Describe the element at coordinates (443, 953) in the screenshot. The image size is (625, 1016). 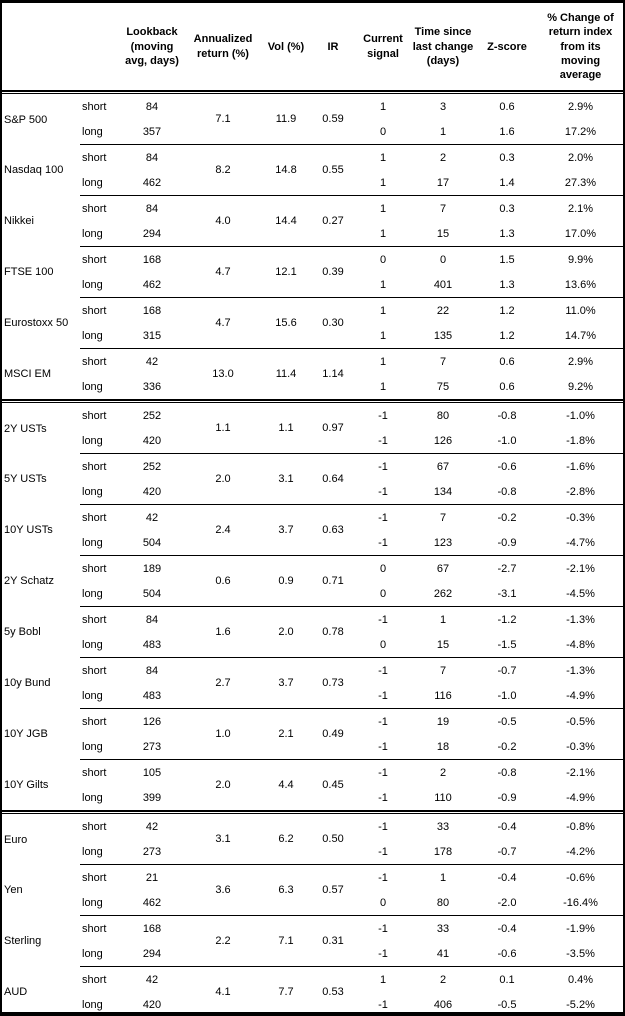
I see `time-since-value-long: 41` at that location.